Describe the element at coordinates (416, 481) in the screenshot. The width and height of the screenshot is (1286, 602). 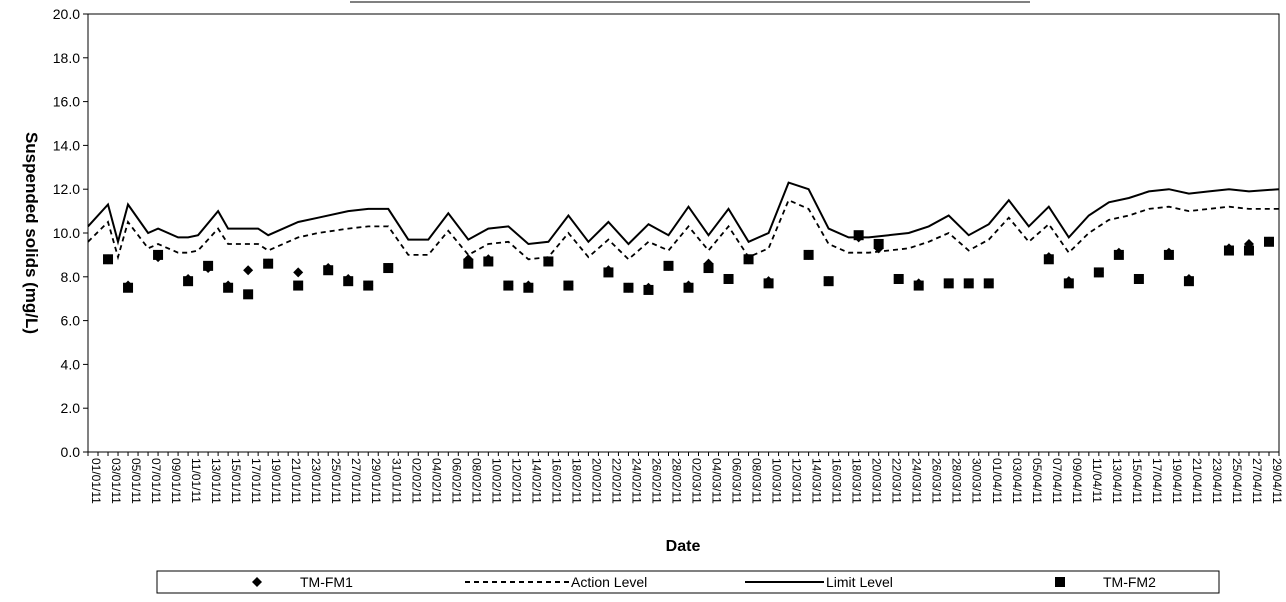
I see `x-tick-label: 02/02/11` at that location.